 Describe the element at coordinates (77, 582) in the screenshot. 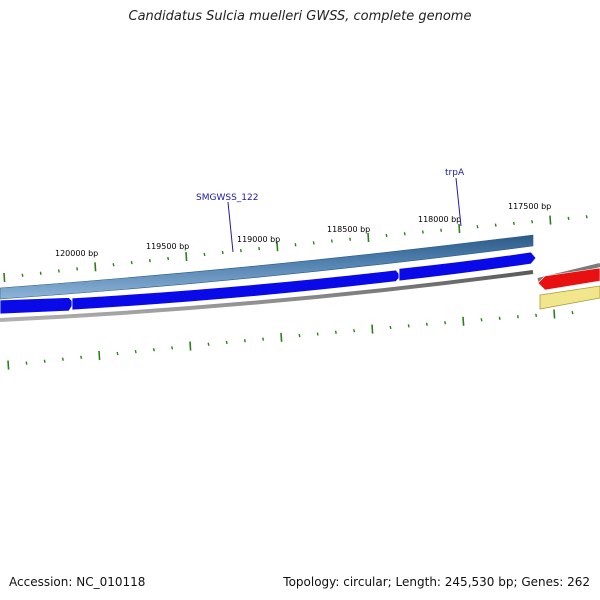

I see `accession-label: Accession: NC_010118` at that location.